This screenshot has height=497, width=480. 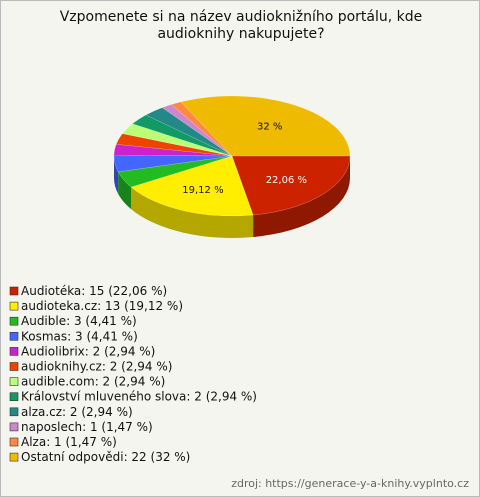 I want to click on legend-label: Audible: 3 (4,41 %), so click(x=79, y=321).